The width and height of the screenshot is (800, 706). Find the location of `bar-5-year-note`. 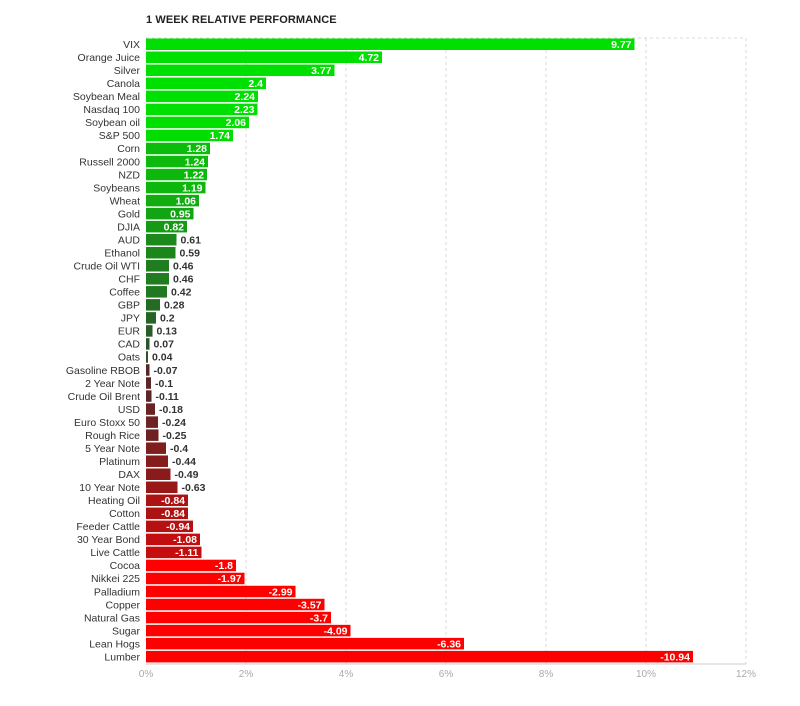

bar-5-year-note is located at coordinates (156, 448).